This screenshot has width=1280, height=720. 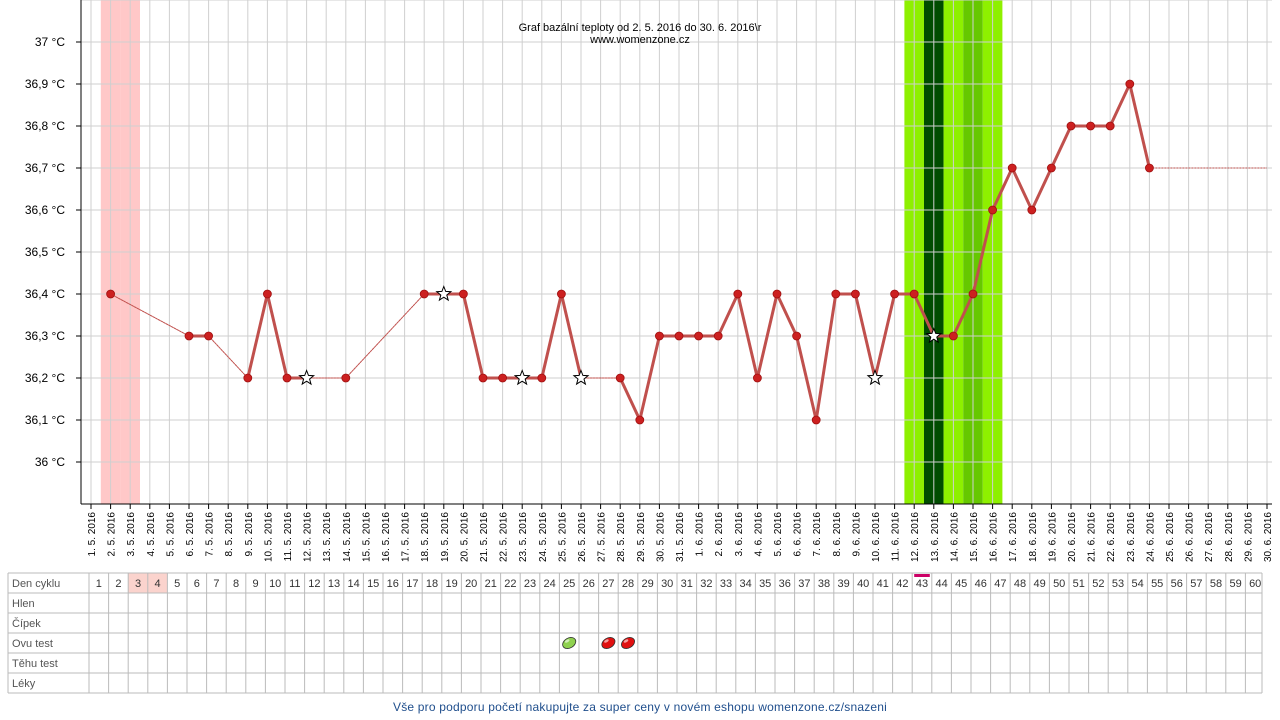 What do you see at coordinates (915, 537) in the screenshot?
I see `x-tick-label: 12. 6. 2016` at bounding box center [915, 537].